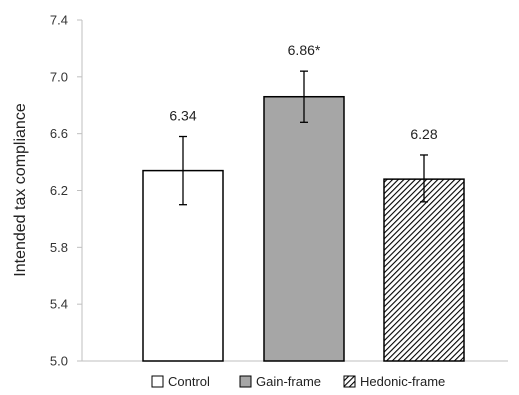 The width and height of the screenshot is (519, 395). I want to click on data-label: 6.86*, so click(304, 50).